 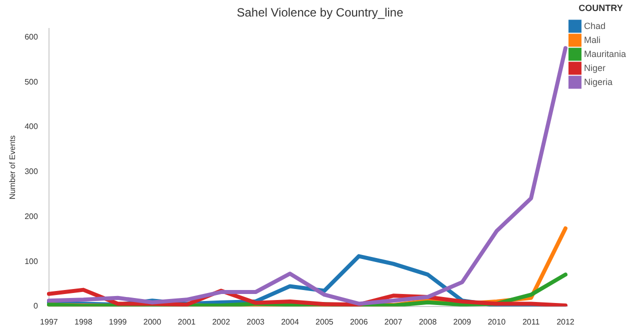 I want to click on y-tick-label: 200, so click(x=31, y=216).